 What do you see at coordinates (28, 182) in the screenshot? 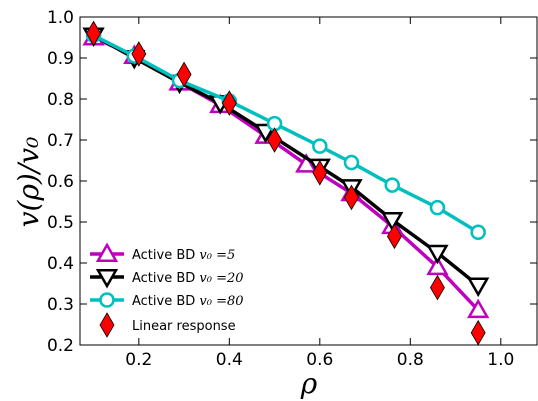
I see `y-axis-label: v(ρ)/v₀` at bounding box center [28, 182].